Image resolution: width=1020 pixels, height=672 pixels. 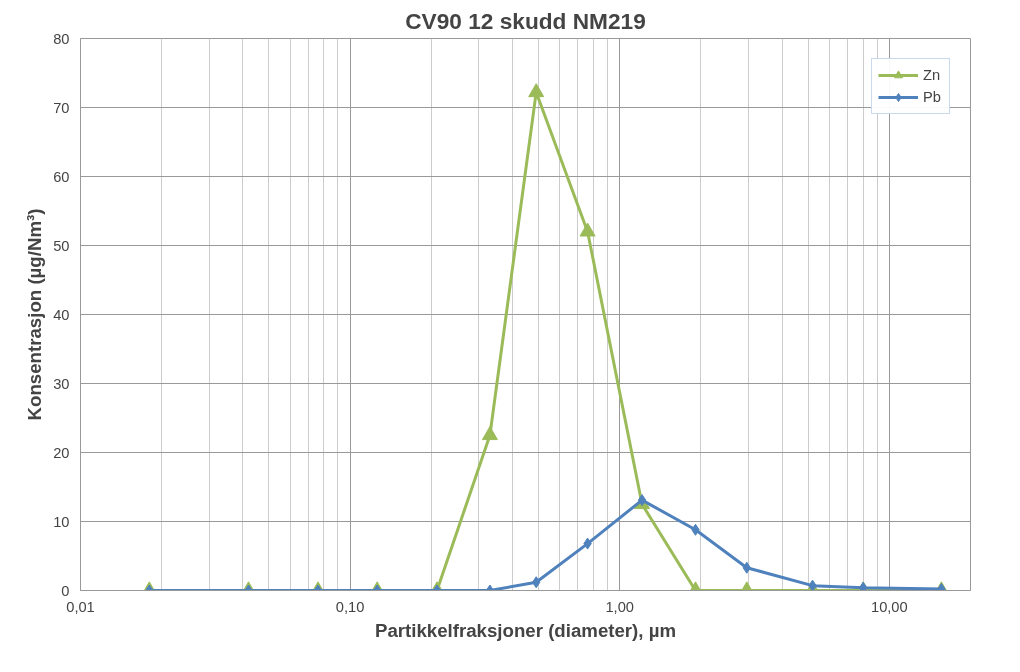 I want to click on legend-label: Zn, so click(x=932, y=75).